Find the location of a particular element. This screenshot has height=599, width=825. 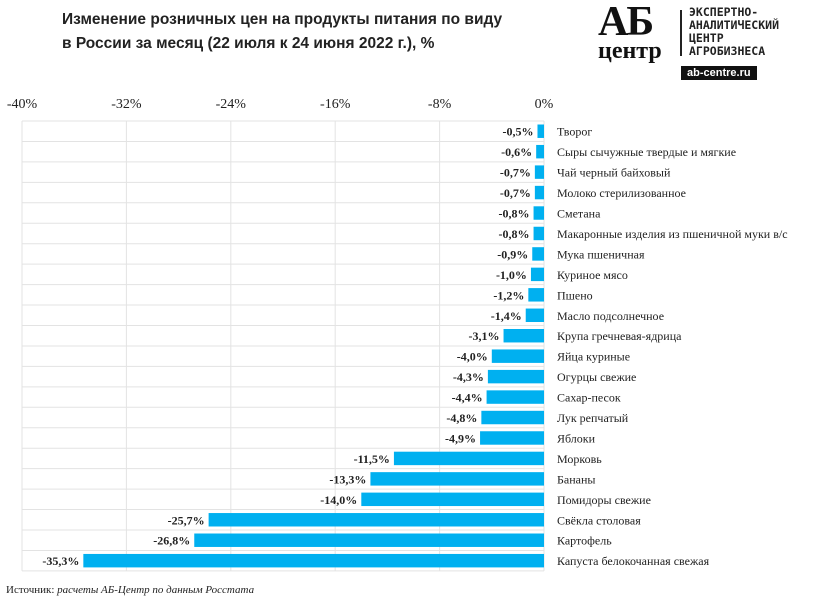

category-label: Капуста белокочанная свежая is located at coordinates (633, 561).